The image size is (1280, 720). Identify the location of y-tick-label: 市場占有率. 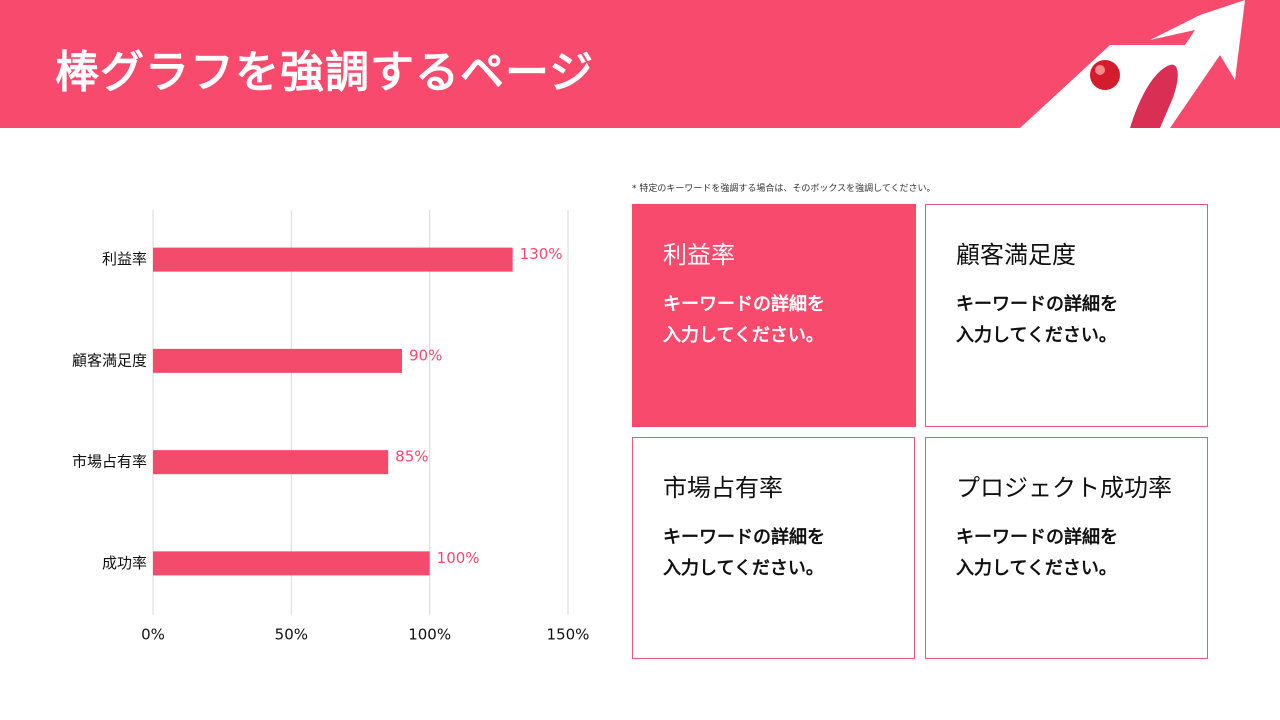
(109, 462).